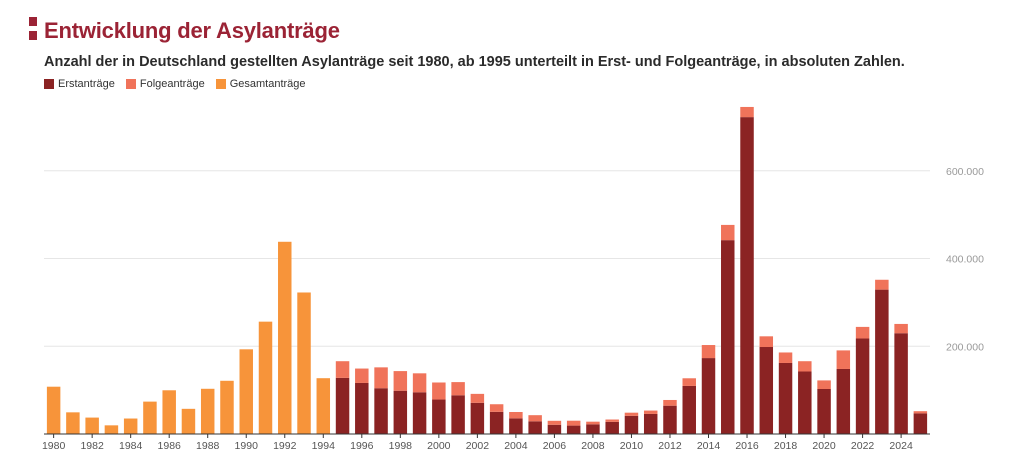 The width and height of the screenshot is (1024, 458). Describe the element at coordinates (766, 342) in the screenshot. I see `bar-folgeantraege-2017` at that location.